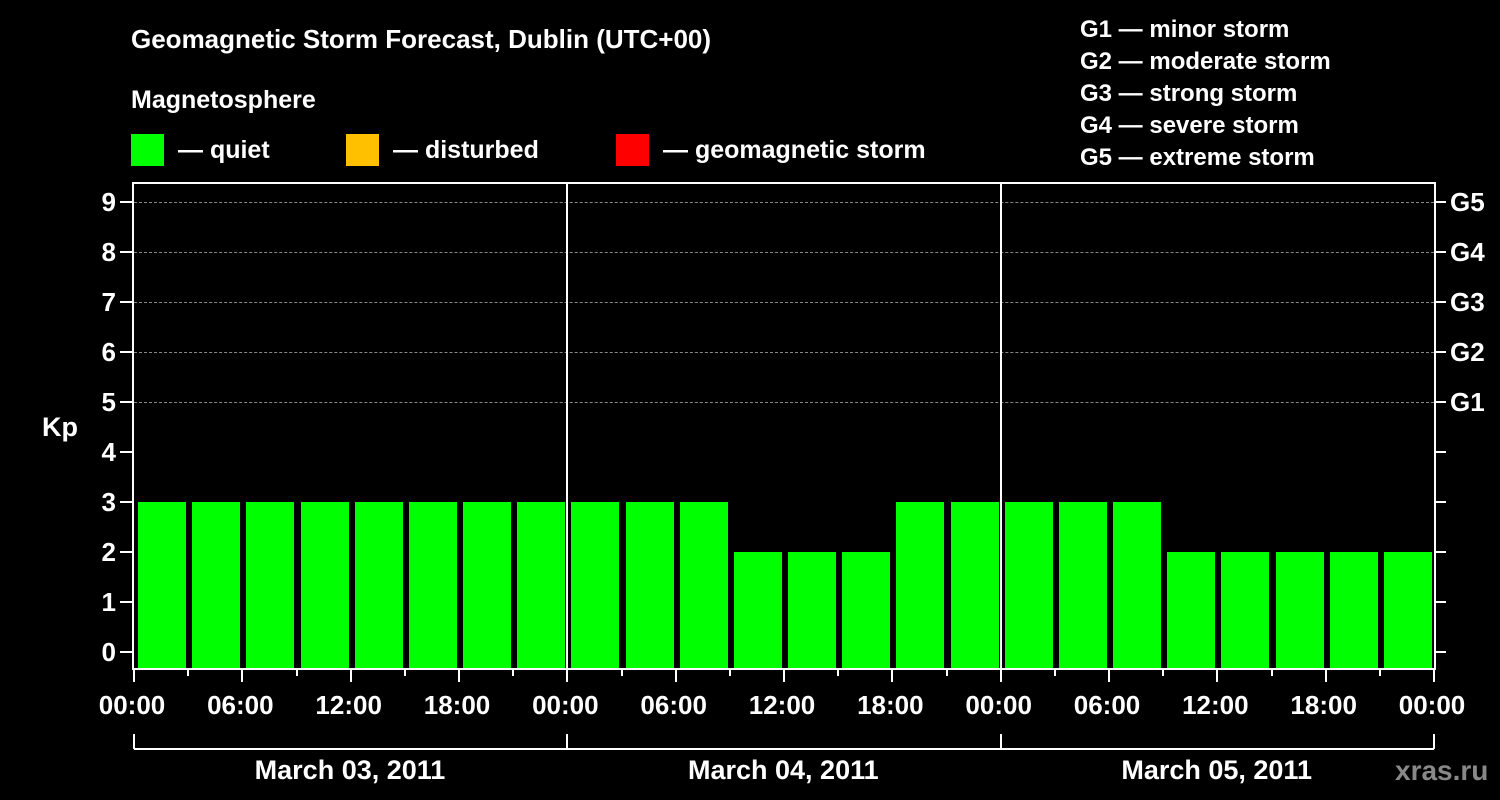 The image size is (1500, 800). Describe the element at coordinates (224, 149) in the screenshot. I see `legend-quiet-label: — quiet` at that location.